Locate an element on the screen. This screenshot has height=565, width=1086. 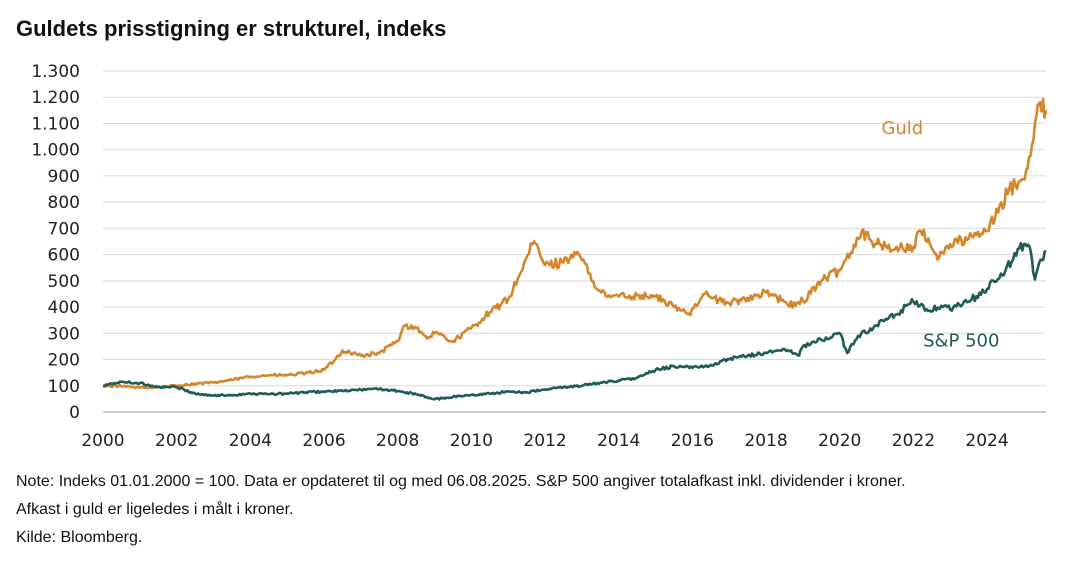
y-tick-label: 200 is located at coordinates (64, 361).